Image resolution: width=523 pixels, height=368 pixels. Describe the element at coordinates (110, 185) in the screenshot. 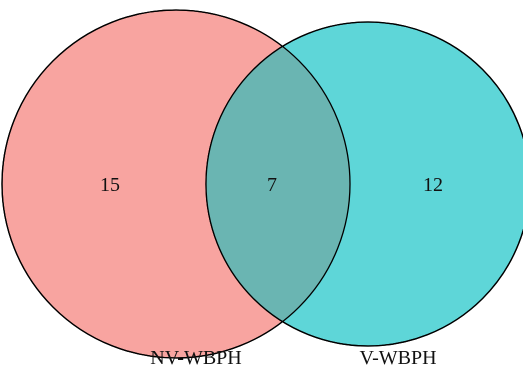

I see `count-nv-wbph-only: 15` at that location.